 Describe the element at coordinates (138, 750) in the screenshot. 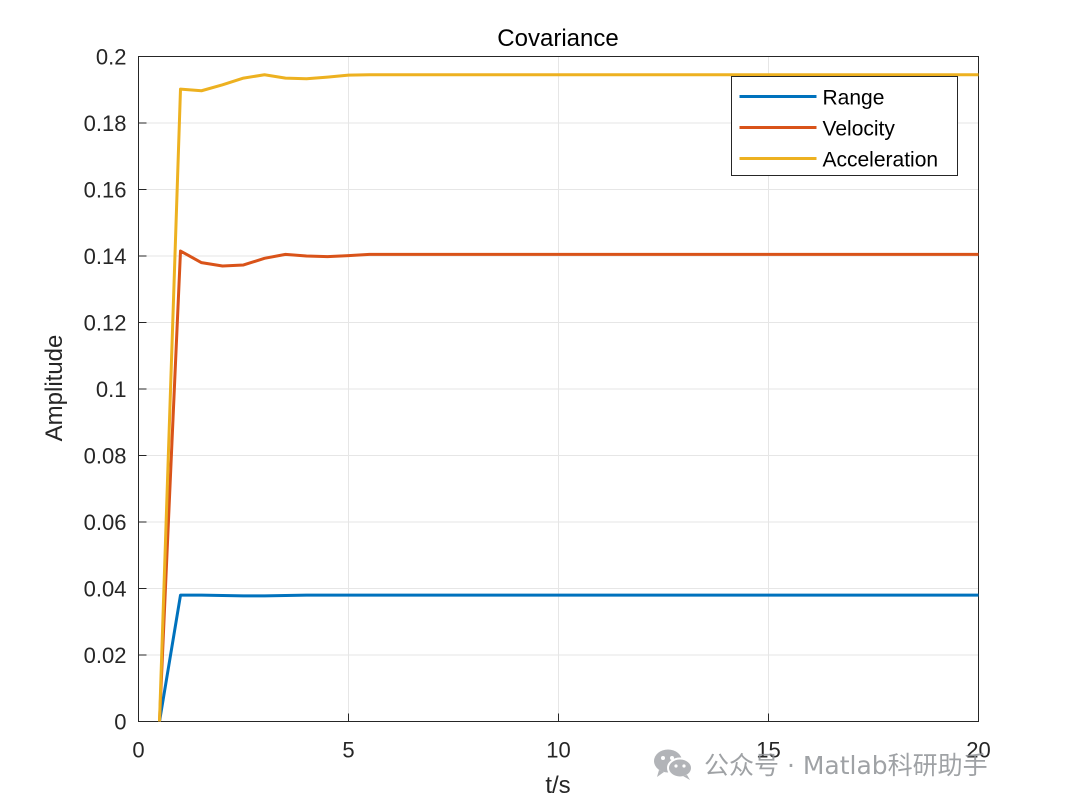

I see `x-tick-label: 0` at that location.